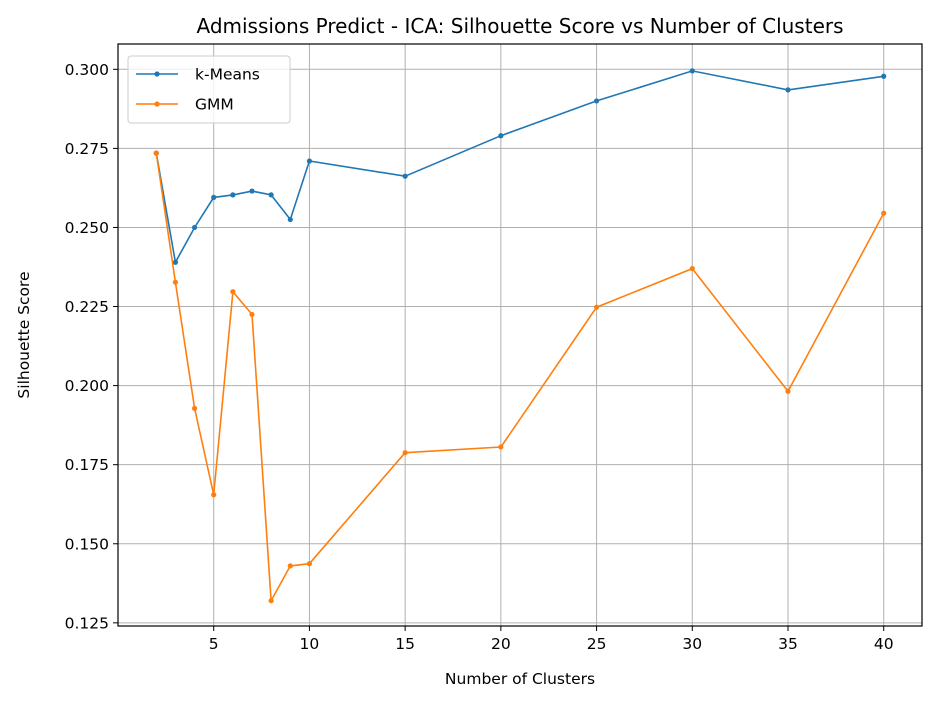 The image size is (941, 704). I want to click on y-tick-label: 0.200, so click(87, 386).